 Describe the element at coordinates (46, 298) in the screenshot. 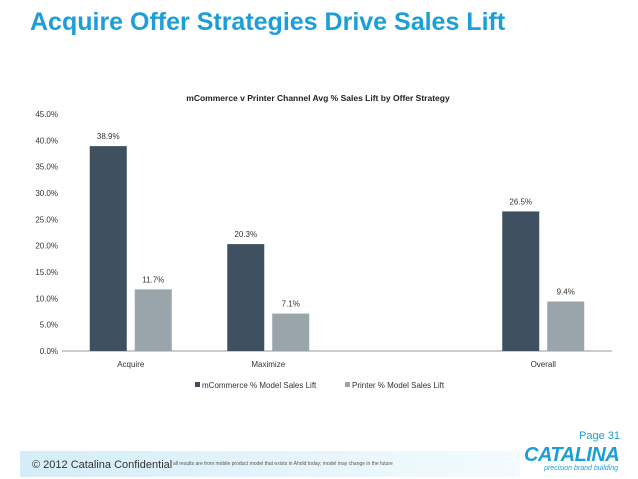

I see `y-tick-label: 10.0%` at that location.